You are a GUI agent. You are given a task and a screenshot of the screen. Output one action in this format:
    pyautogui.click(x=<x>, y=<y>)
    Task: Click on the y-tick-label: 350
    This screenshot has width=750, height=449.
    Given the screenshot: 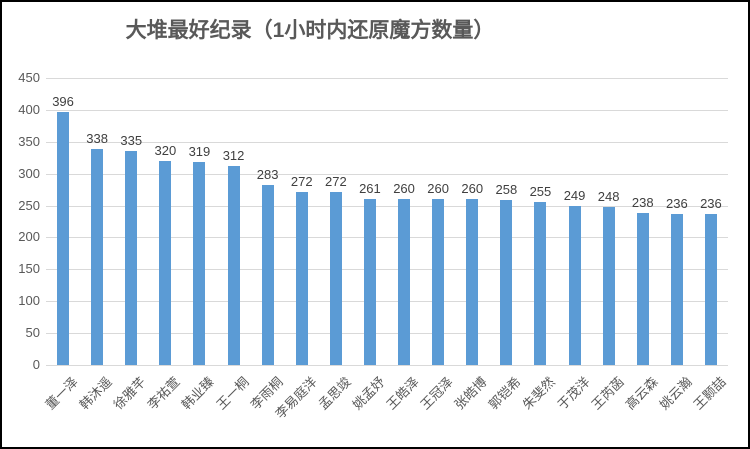 What is the action you would take?
    pyautogui.click(x=29, y=141)
    